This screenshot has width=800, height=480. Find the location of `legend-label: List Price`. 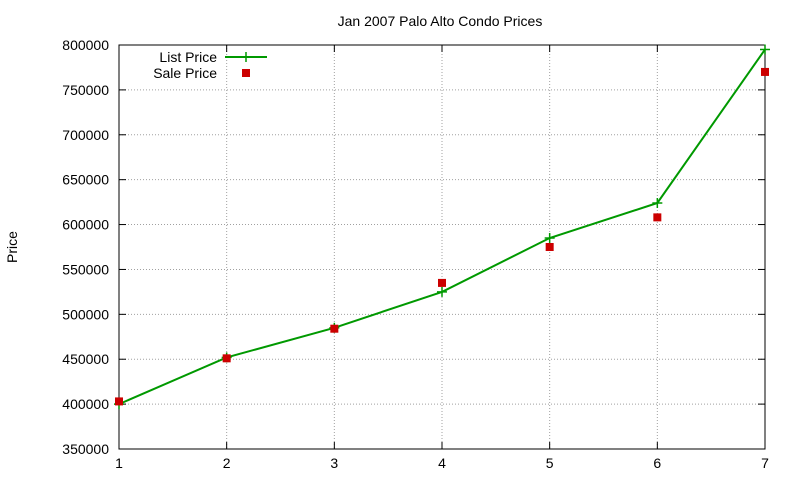

legend-label: List Price is located at coordinates (188, 57).